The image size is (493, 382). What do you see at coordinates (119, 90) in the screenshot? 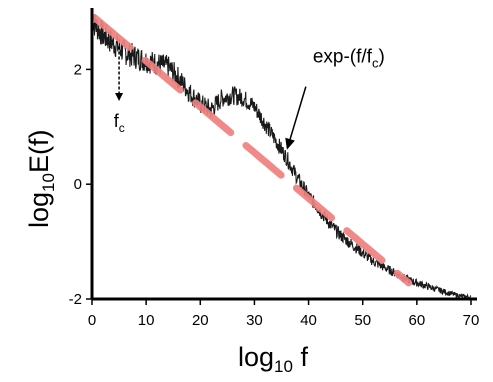
I see `annotation-fc: fc` at bounding box center [119, 90].